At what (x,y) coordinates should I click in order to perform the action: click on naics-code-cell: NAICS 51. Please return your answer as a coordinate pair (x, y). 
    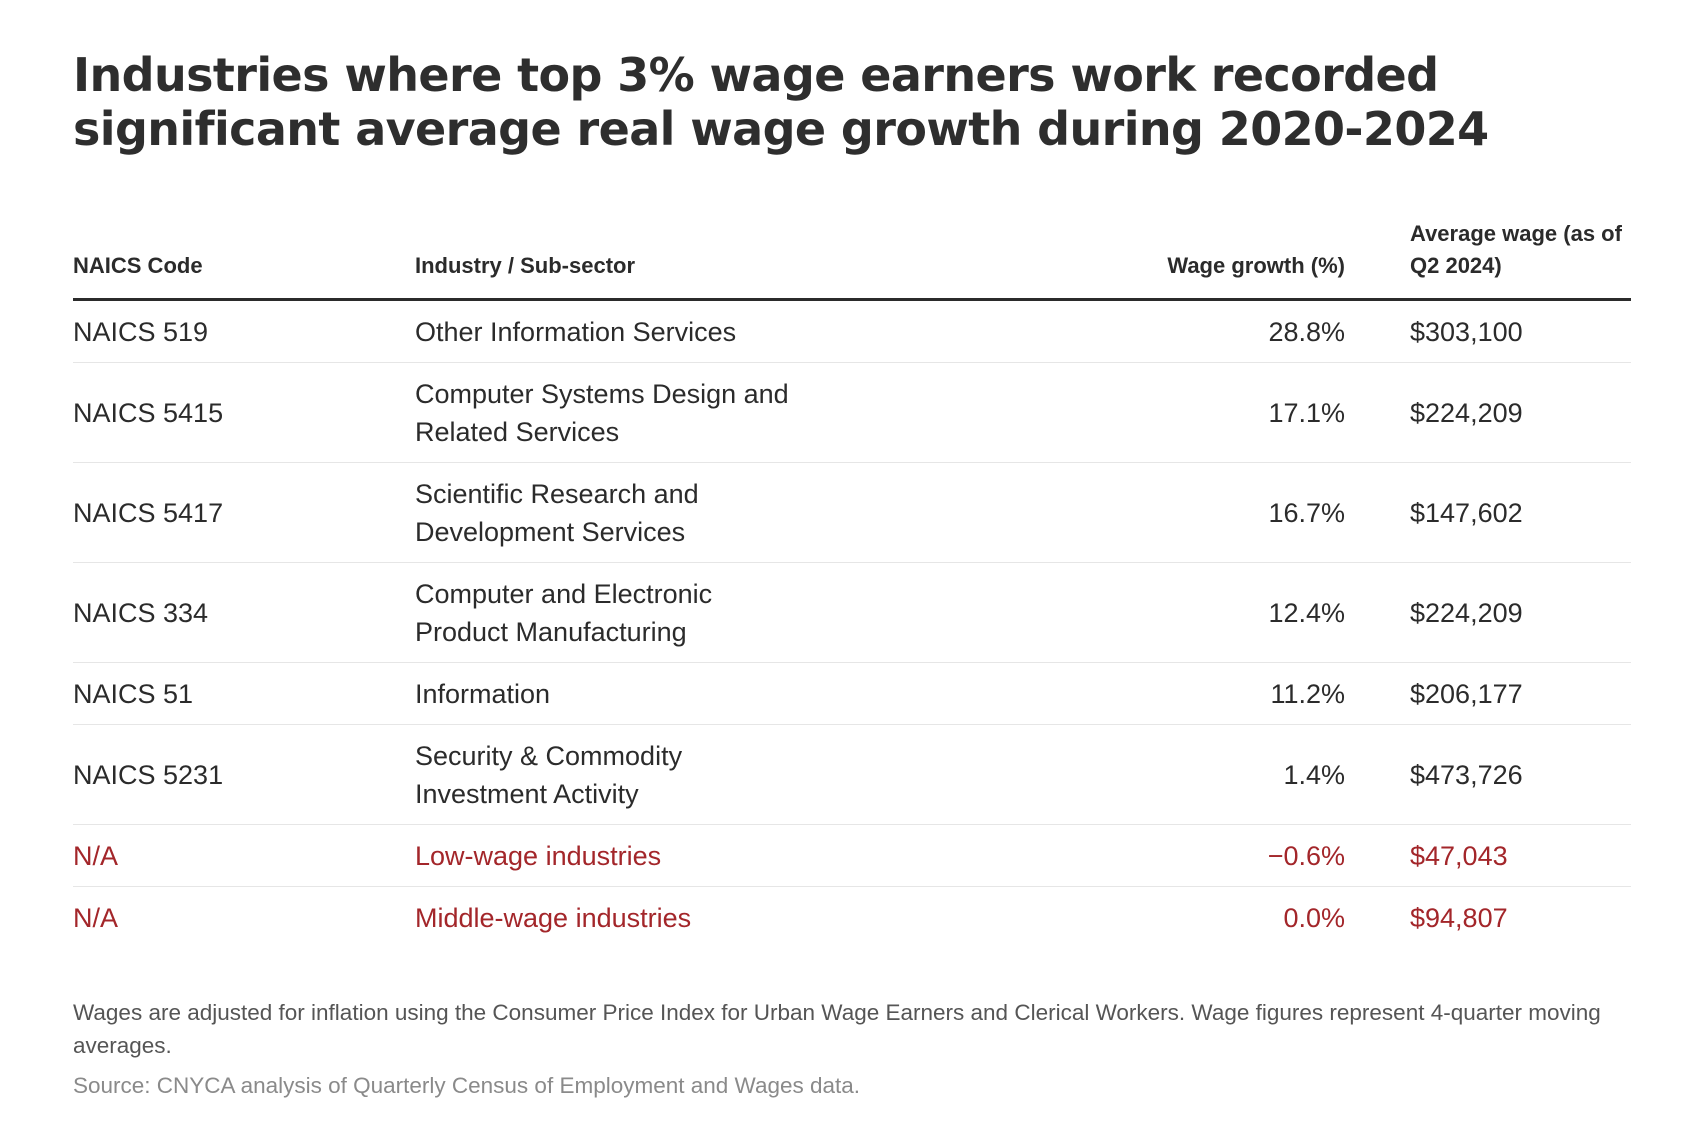
    Looking at the image, I should click on (244, 693).